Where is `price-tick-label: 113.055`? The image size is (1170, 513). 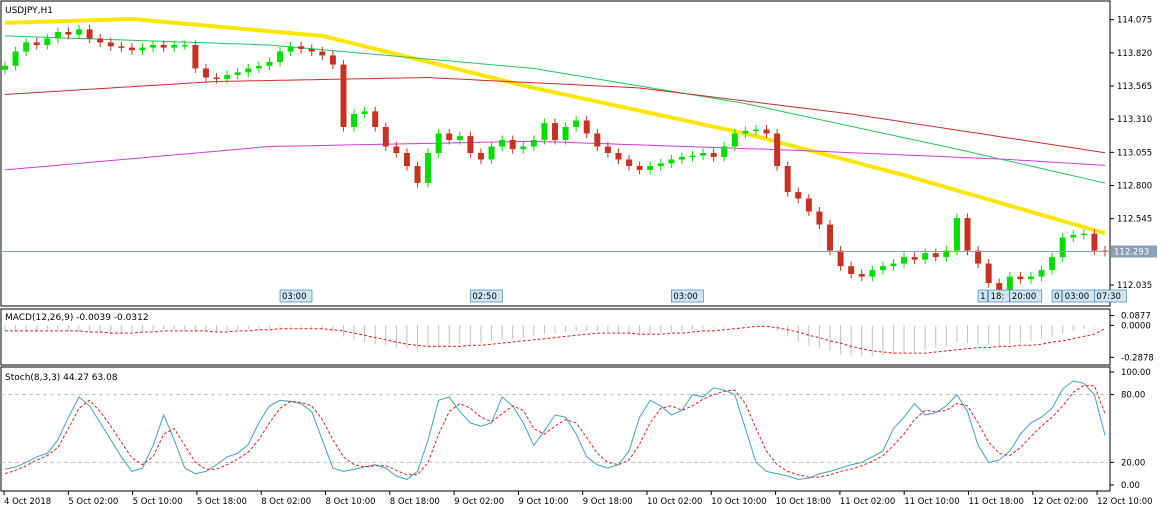 price-tick-label: 113.055 is located at coordinates (1134, 153).